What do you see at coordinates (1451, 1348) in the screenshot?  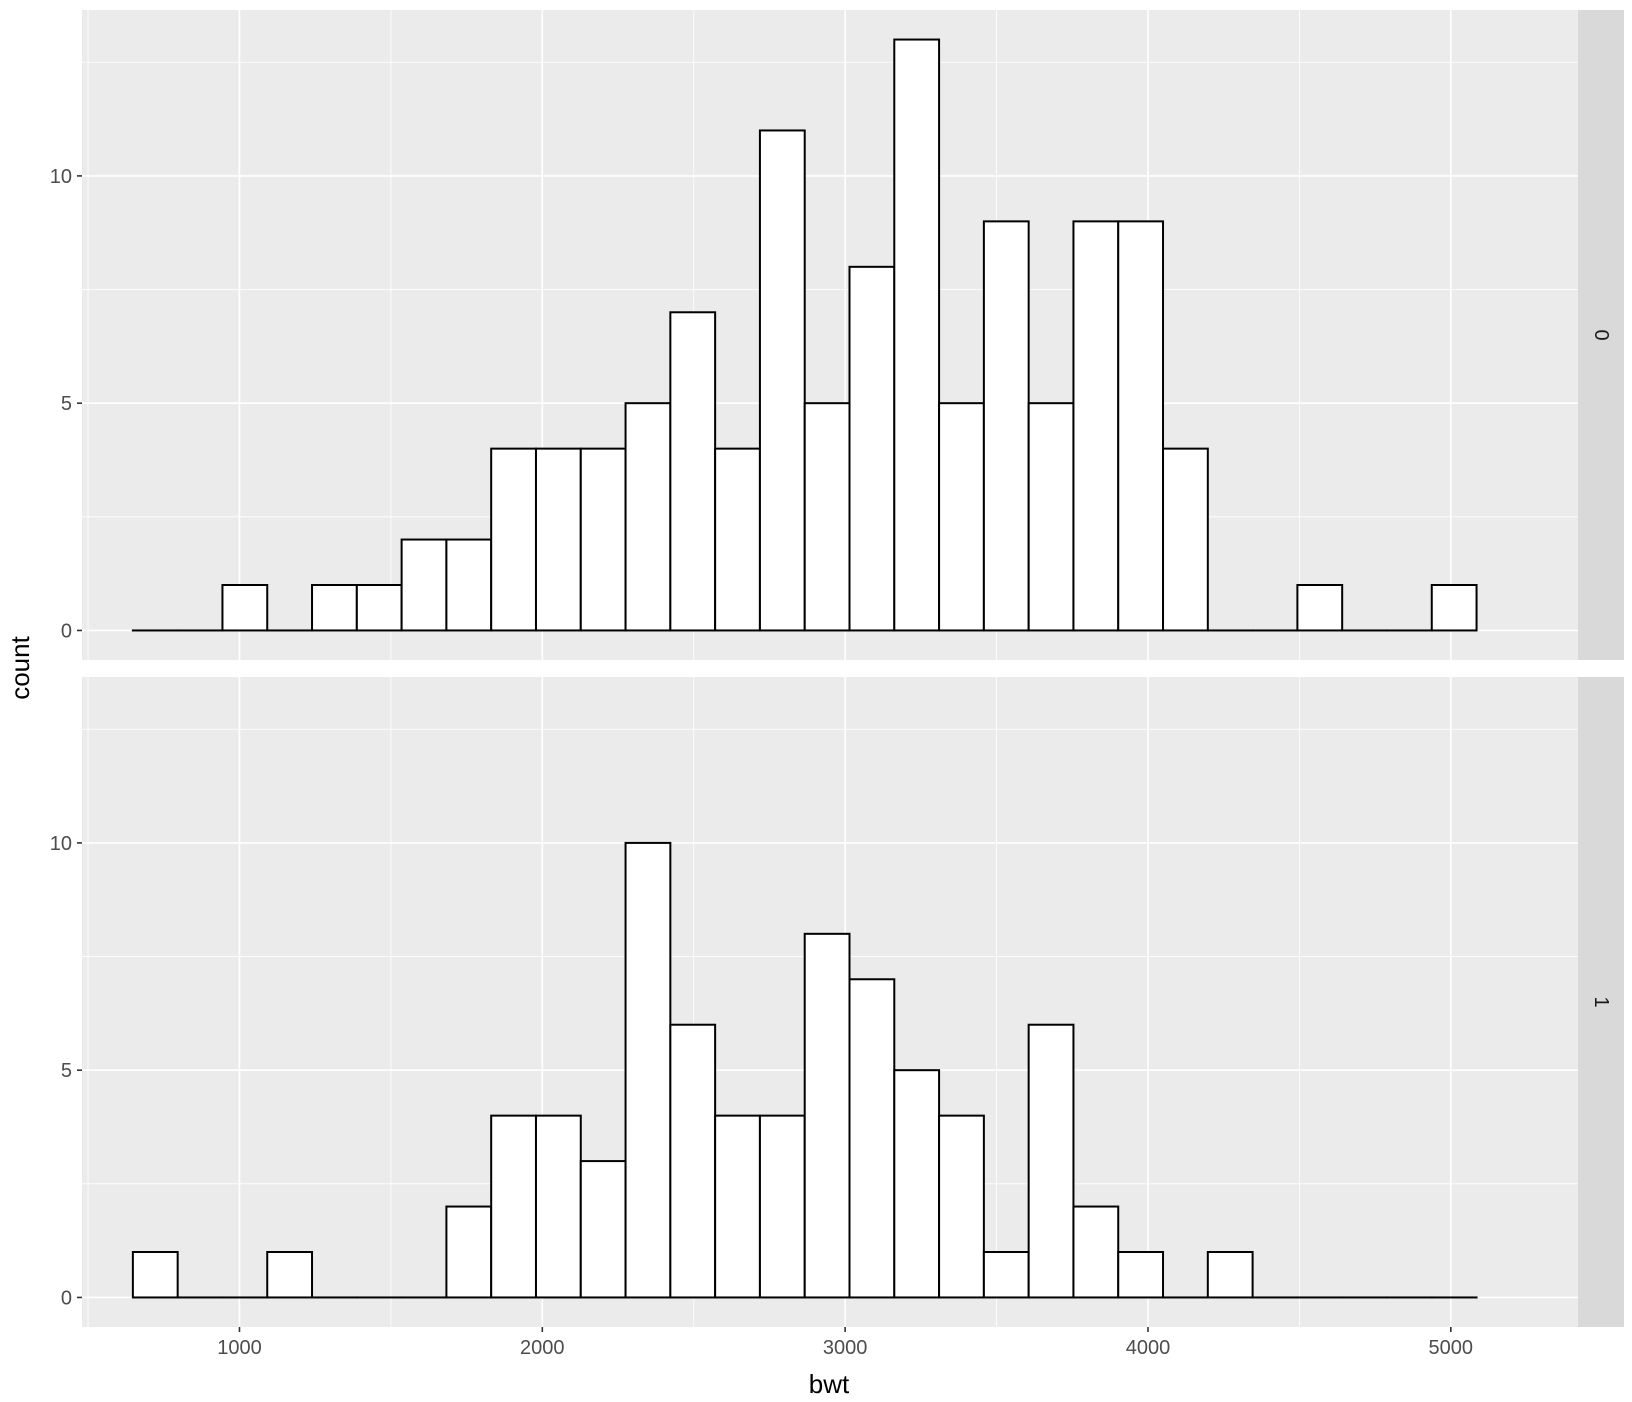 I see `x-tick-label: 5000` at bounding box center [1451, 1348].